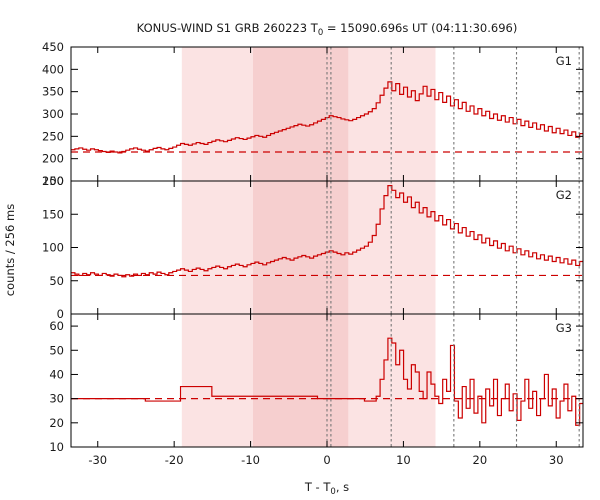 This screenshot has width=600, height=500. What do you see at coordinates (480, 460) in the screenshot?
I see `x-tick-label: 20` at bounding box center [480, 460].